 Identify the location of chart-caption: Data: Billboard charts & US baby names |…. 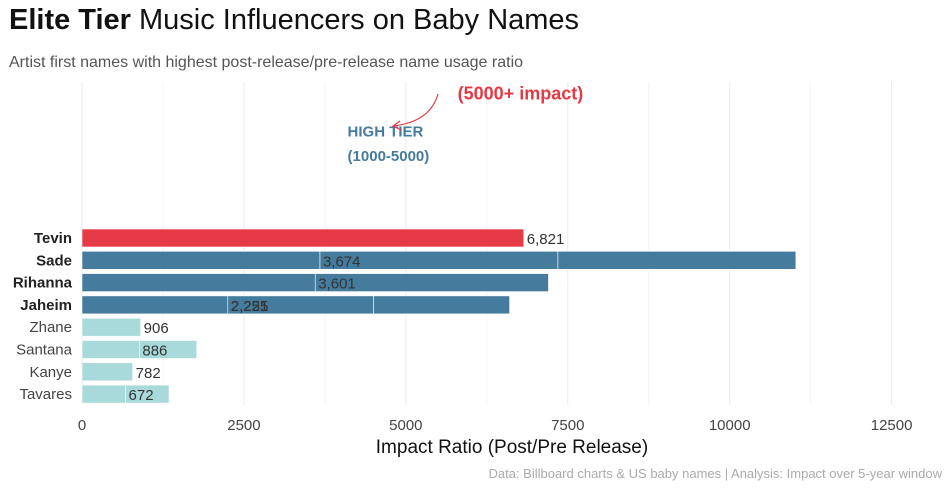
(715, 473).